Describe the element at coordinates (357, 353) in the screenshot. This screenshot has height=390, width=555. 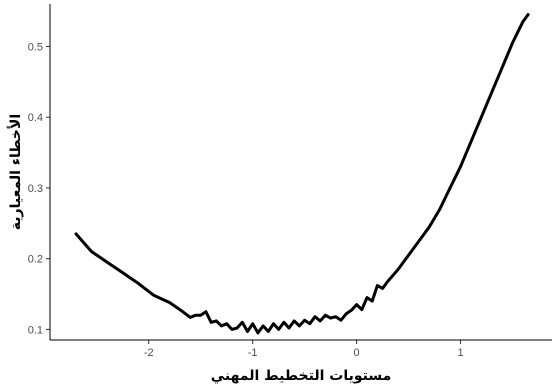
I see `x-tick-label: 0` at that location.